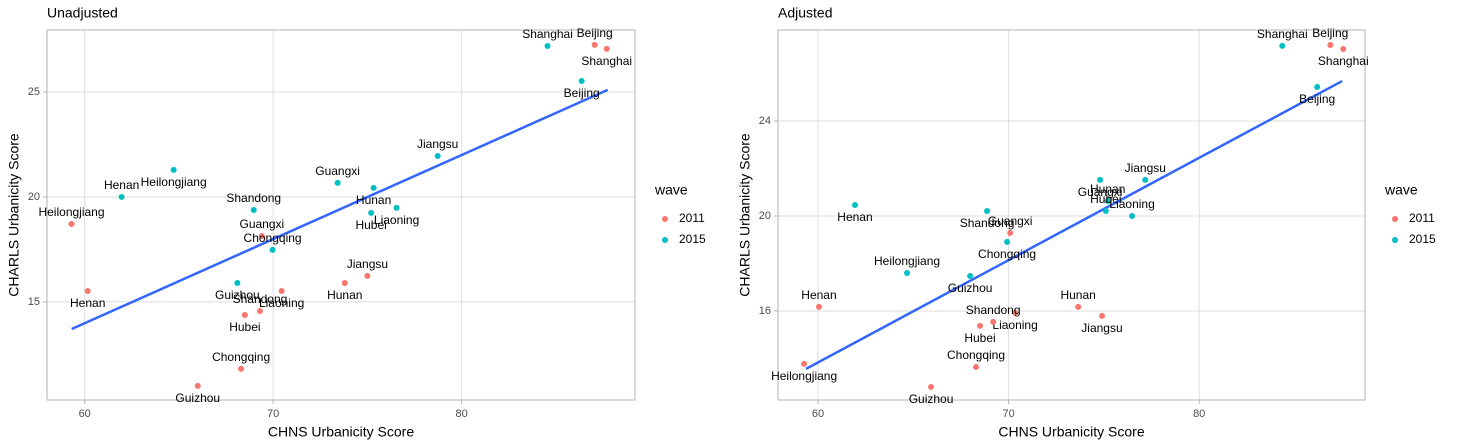  Describe the element at coordinates (34, 302) in the screenshot. I see `y-tick-label: 15` at that location.